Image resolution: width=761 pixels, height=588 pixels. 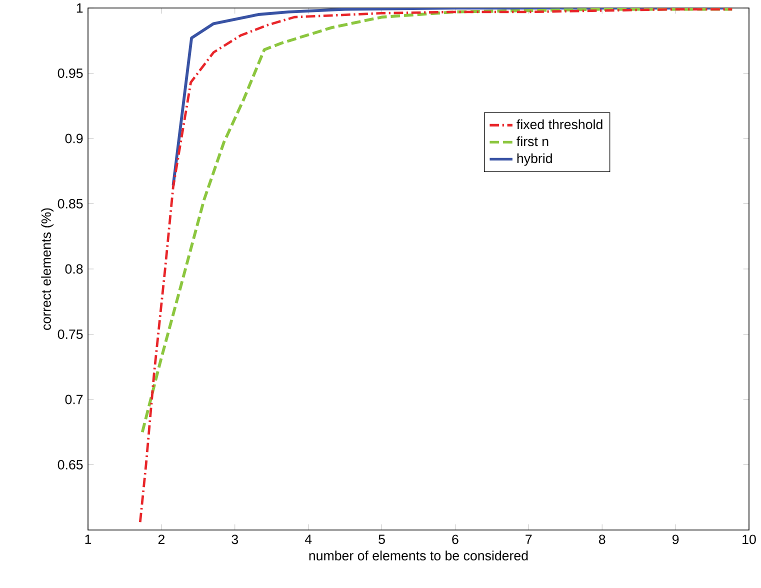 I want to click on y-tick-label: 0.75, so click(x=70, y=334).